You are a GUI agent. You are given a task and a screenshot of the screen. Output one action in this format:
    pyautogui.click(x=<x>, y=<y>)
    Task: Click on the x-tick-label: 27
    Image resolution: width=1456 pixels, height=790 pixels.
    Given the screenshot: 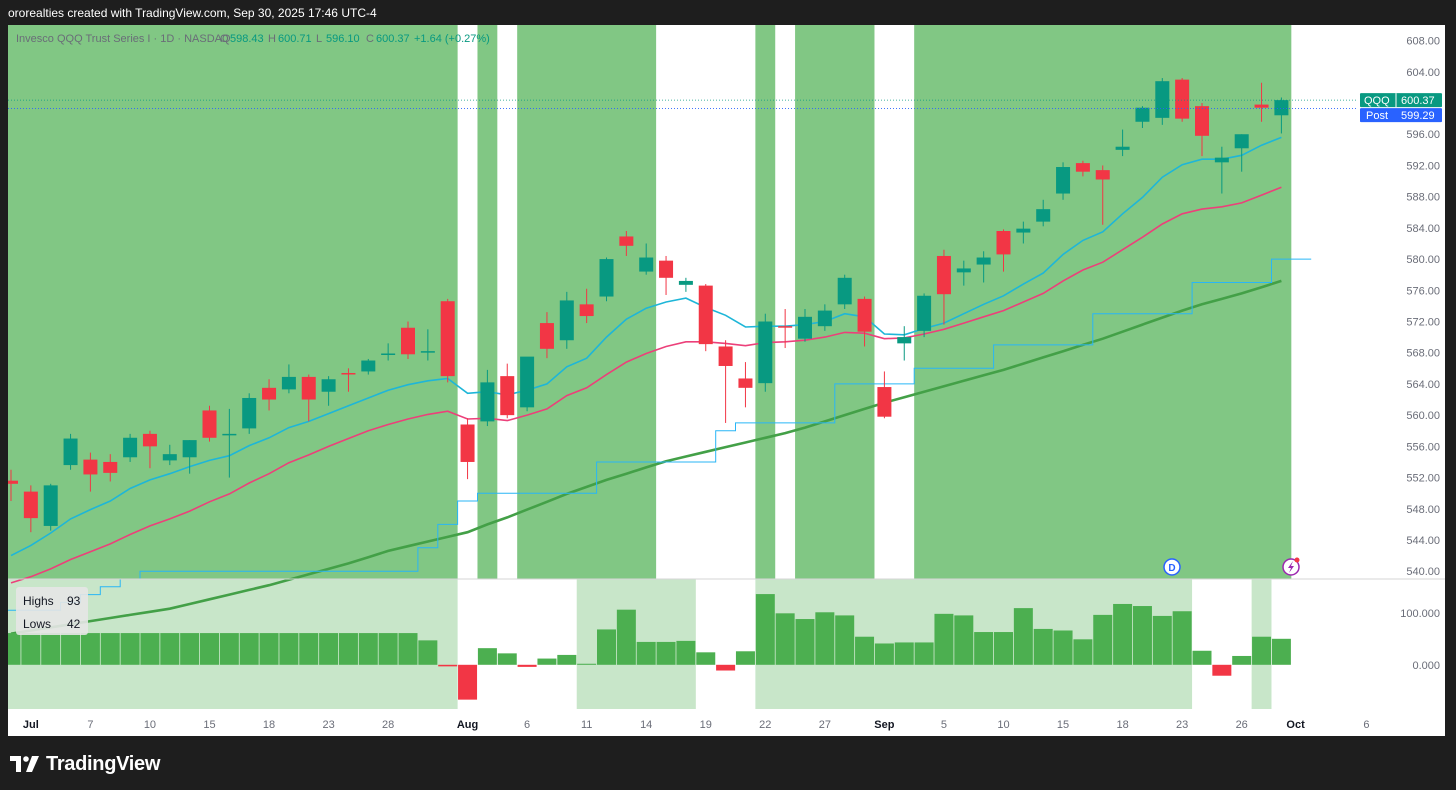 What is the action you would take?
    pyautogui.click(x=825, y=725)
    